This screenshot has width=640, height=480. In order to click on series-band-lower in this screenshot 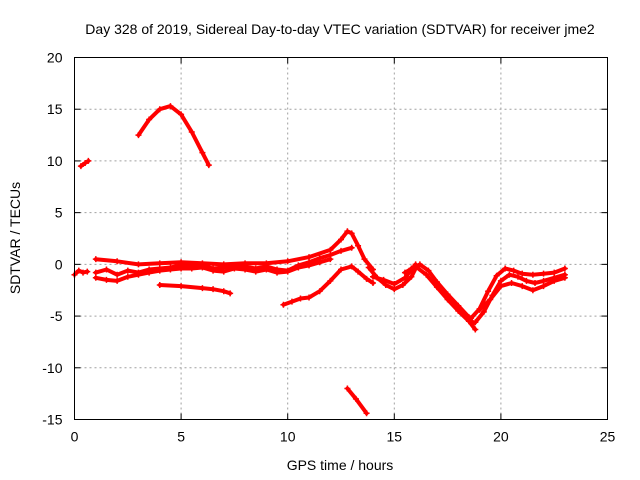, I will do `click(213, 270)`.